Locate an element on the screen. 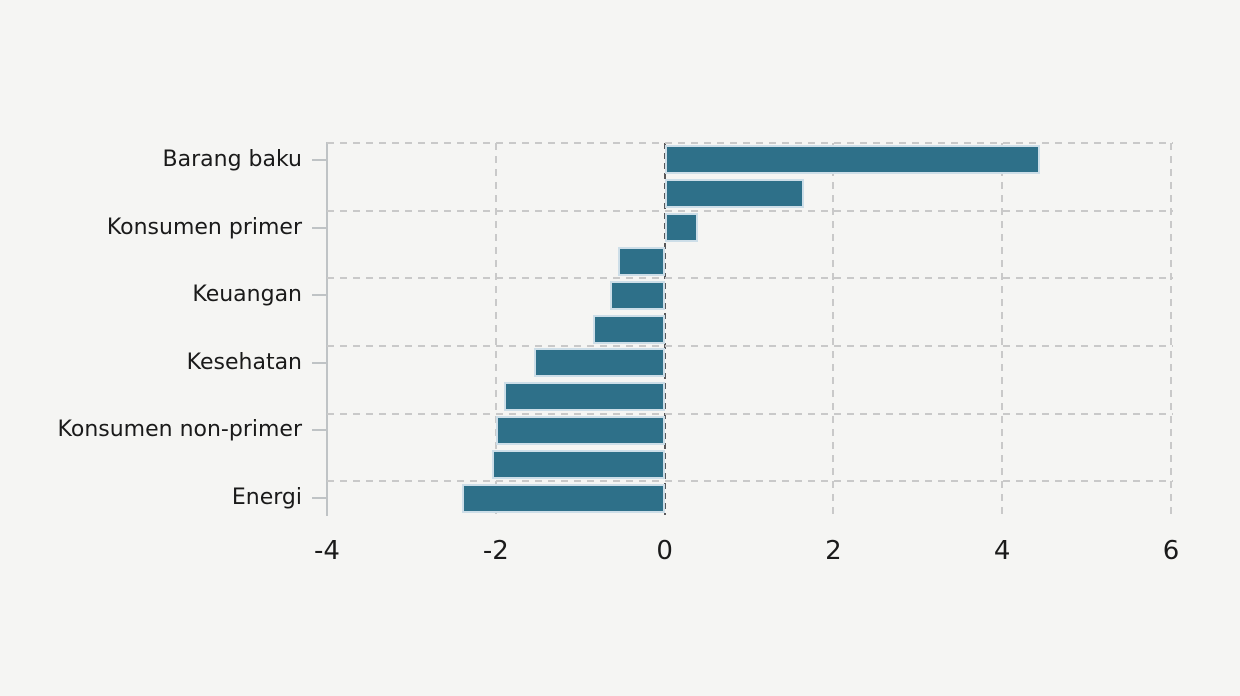 The width and height of the screenshot is (1240, 696). y-tick-label: Konsumen primer is located at coordinates (204, 227).